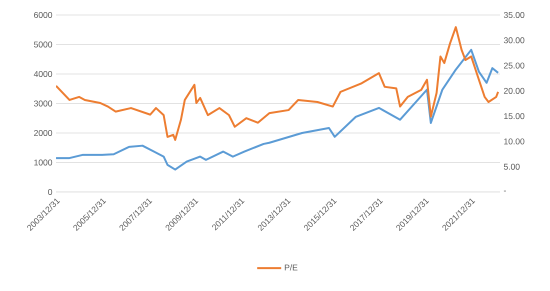 This screenshot has height=291, width=550. What do you see at coordinates (43, 15) in the screenshot?
I see `y-tick-label: 6000` at bounding box center [43, 15].